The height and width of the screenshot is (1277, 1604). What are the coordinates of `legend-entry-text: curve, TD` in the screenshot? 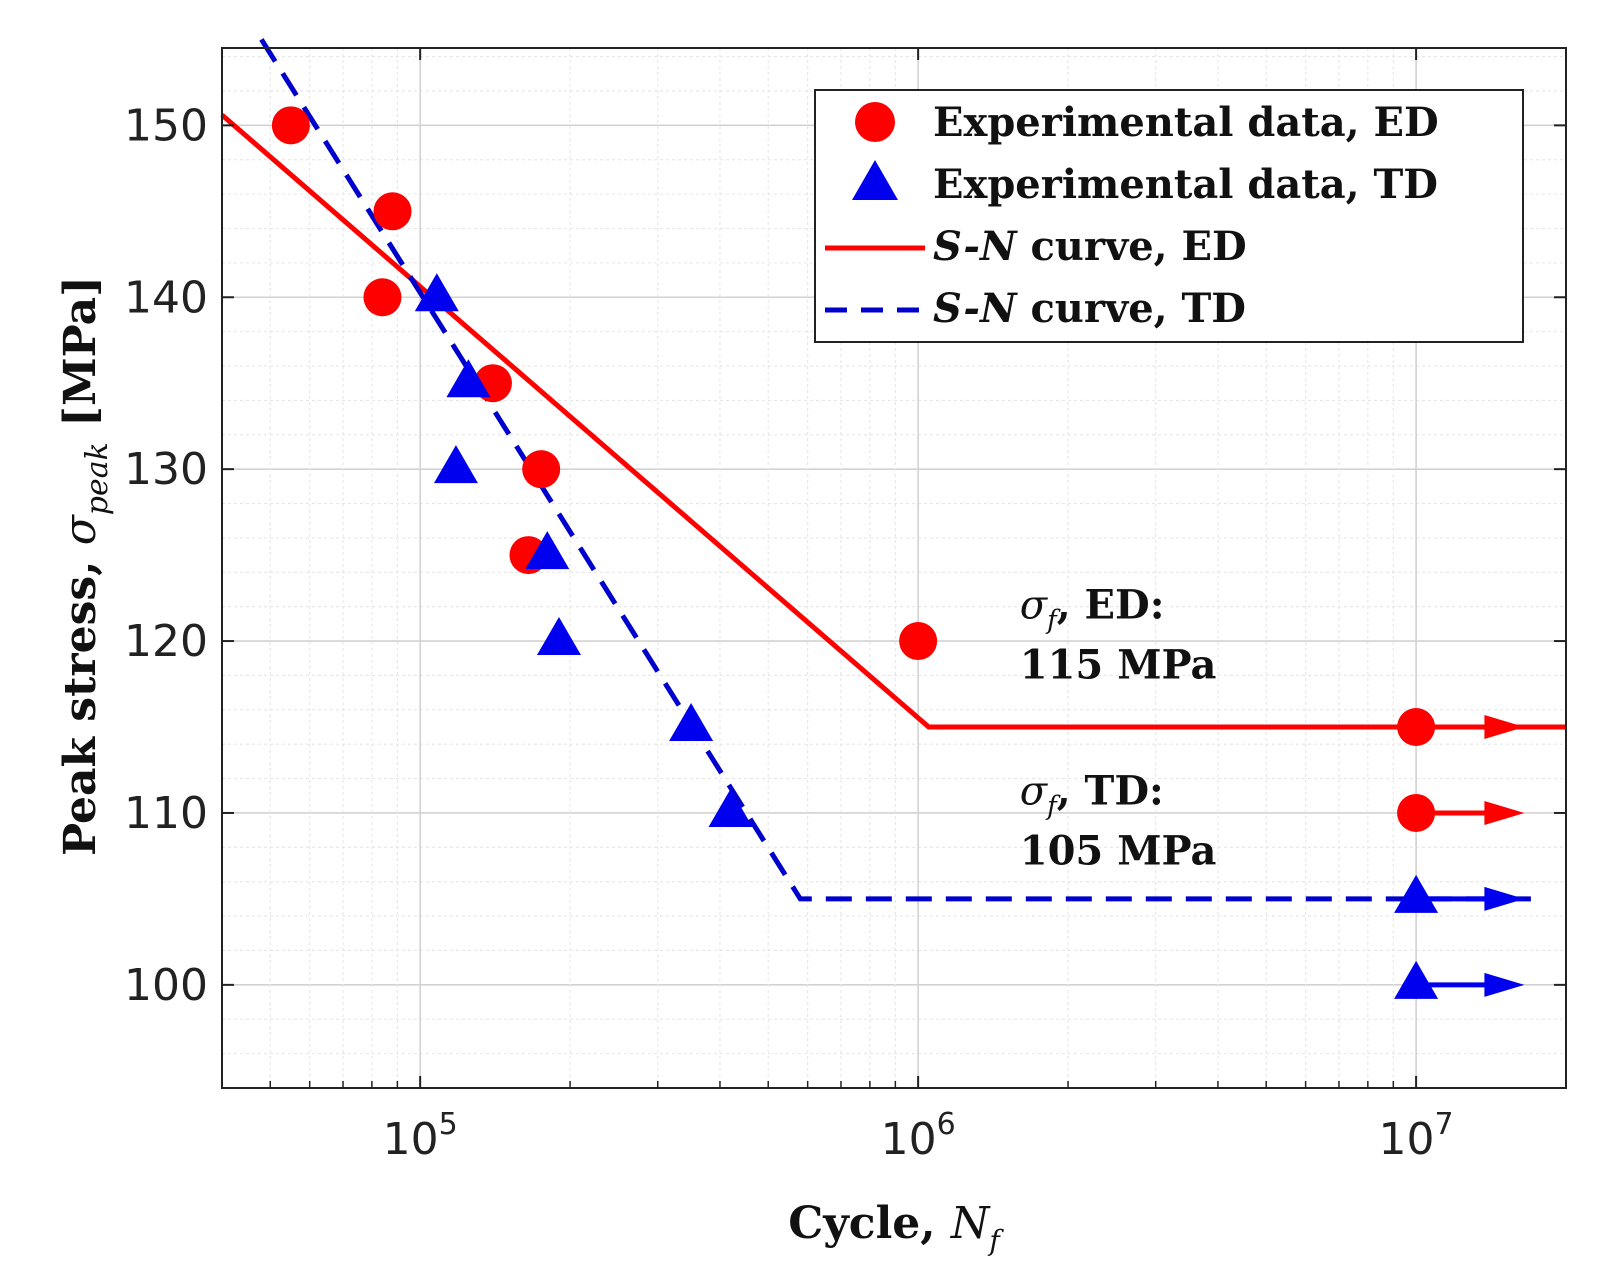 It's located at (1131, 308).